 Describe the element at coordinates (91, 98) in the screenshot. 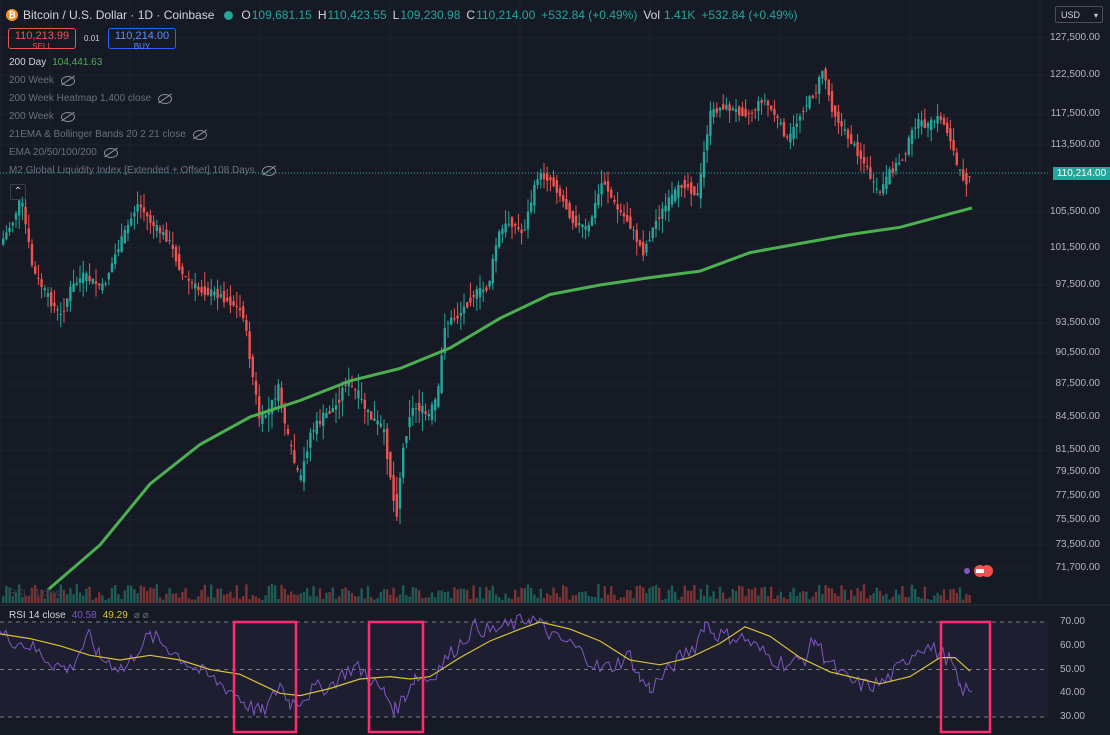

I see `indicator-200-week-heatmap: 200 Week Heatmap 1,400 close` at that location.